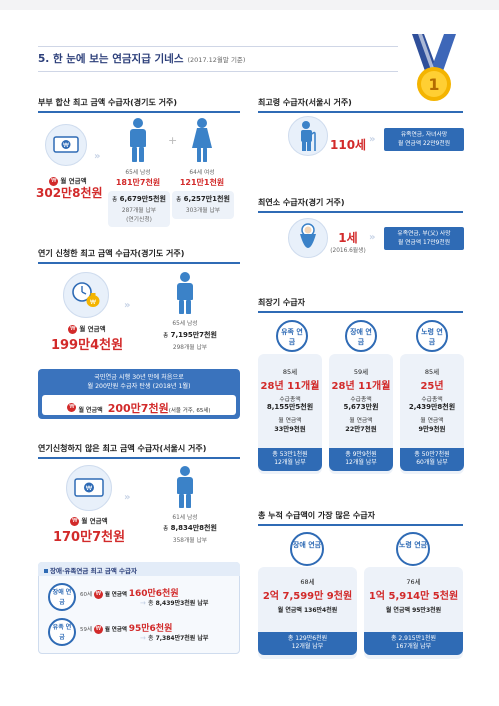 The width and height of the screenshot is (499, 706). I want to click on r4-col2-paid: 총 2,915만1천원, so click(413, 638).